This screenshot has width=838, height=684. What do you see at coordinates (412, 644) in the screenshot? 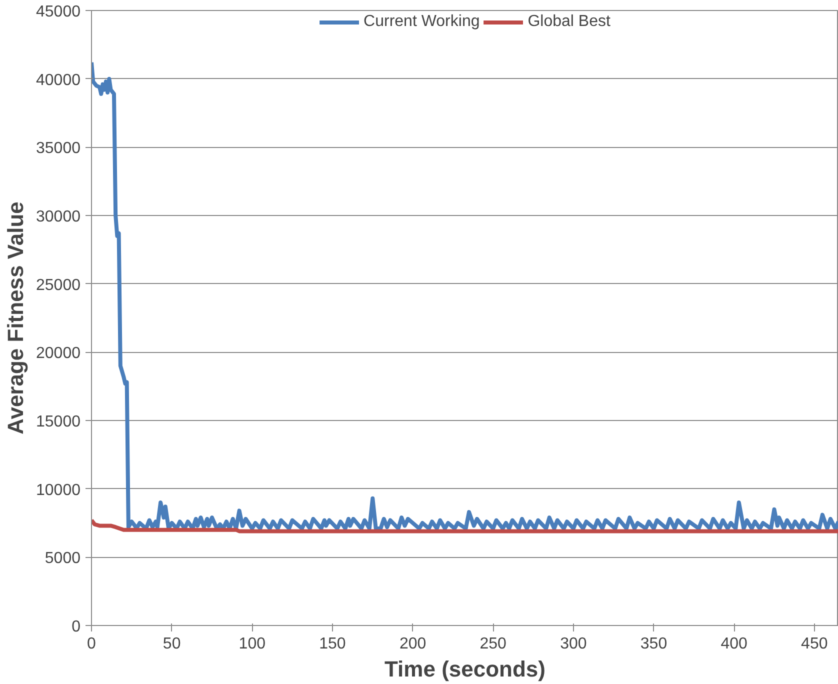
I see `x-tick-label: 200` at bounding box center [412, 644].